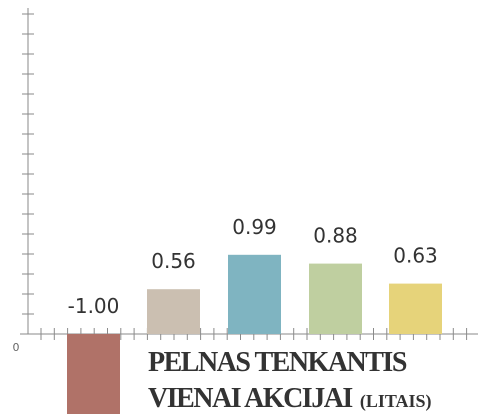  Describe the element at coordinates (335, 236) in the screenshot. I see `value-label: 0.88` at that location.